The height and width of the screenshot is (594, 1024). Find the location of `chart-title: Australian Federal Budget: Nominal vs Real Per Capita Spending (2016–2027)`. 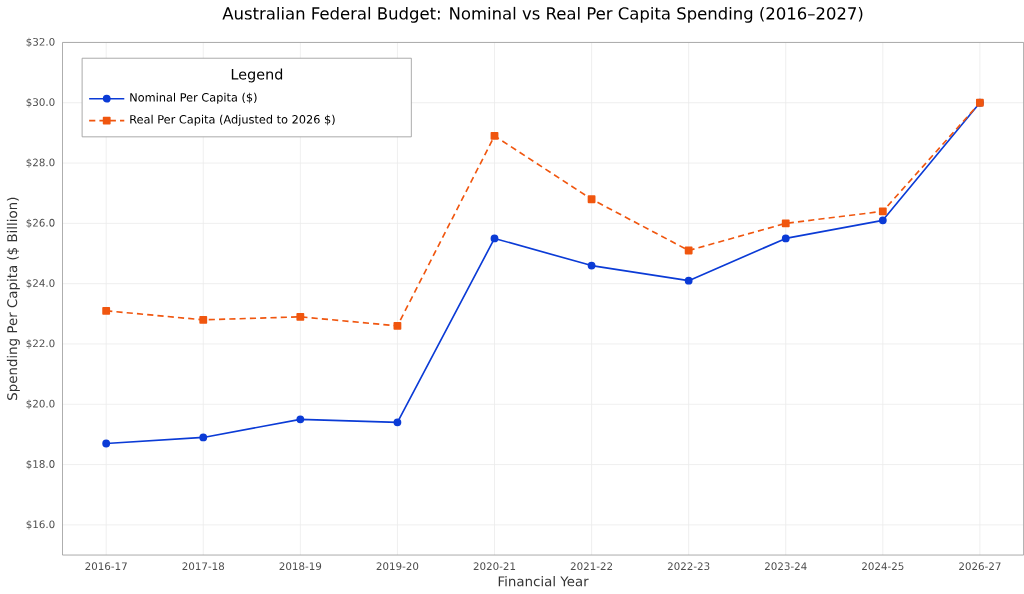

chart-title: Australian Federal Budget: Nominal vs Real Per Capita Spending (2016–2027) is located at coordinates (542, 15).